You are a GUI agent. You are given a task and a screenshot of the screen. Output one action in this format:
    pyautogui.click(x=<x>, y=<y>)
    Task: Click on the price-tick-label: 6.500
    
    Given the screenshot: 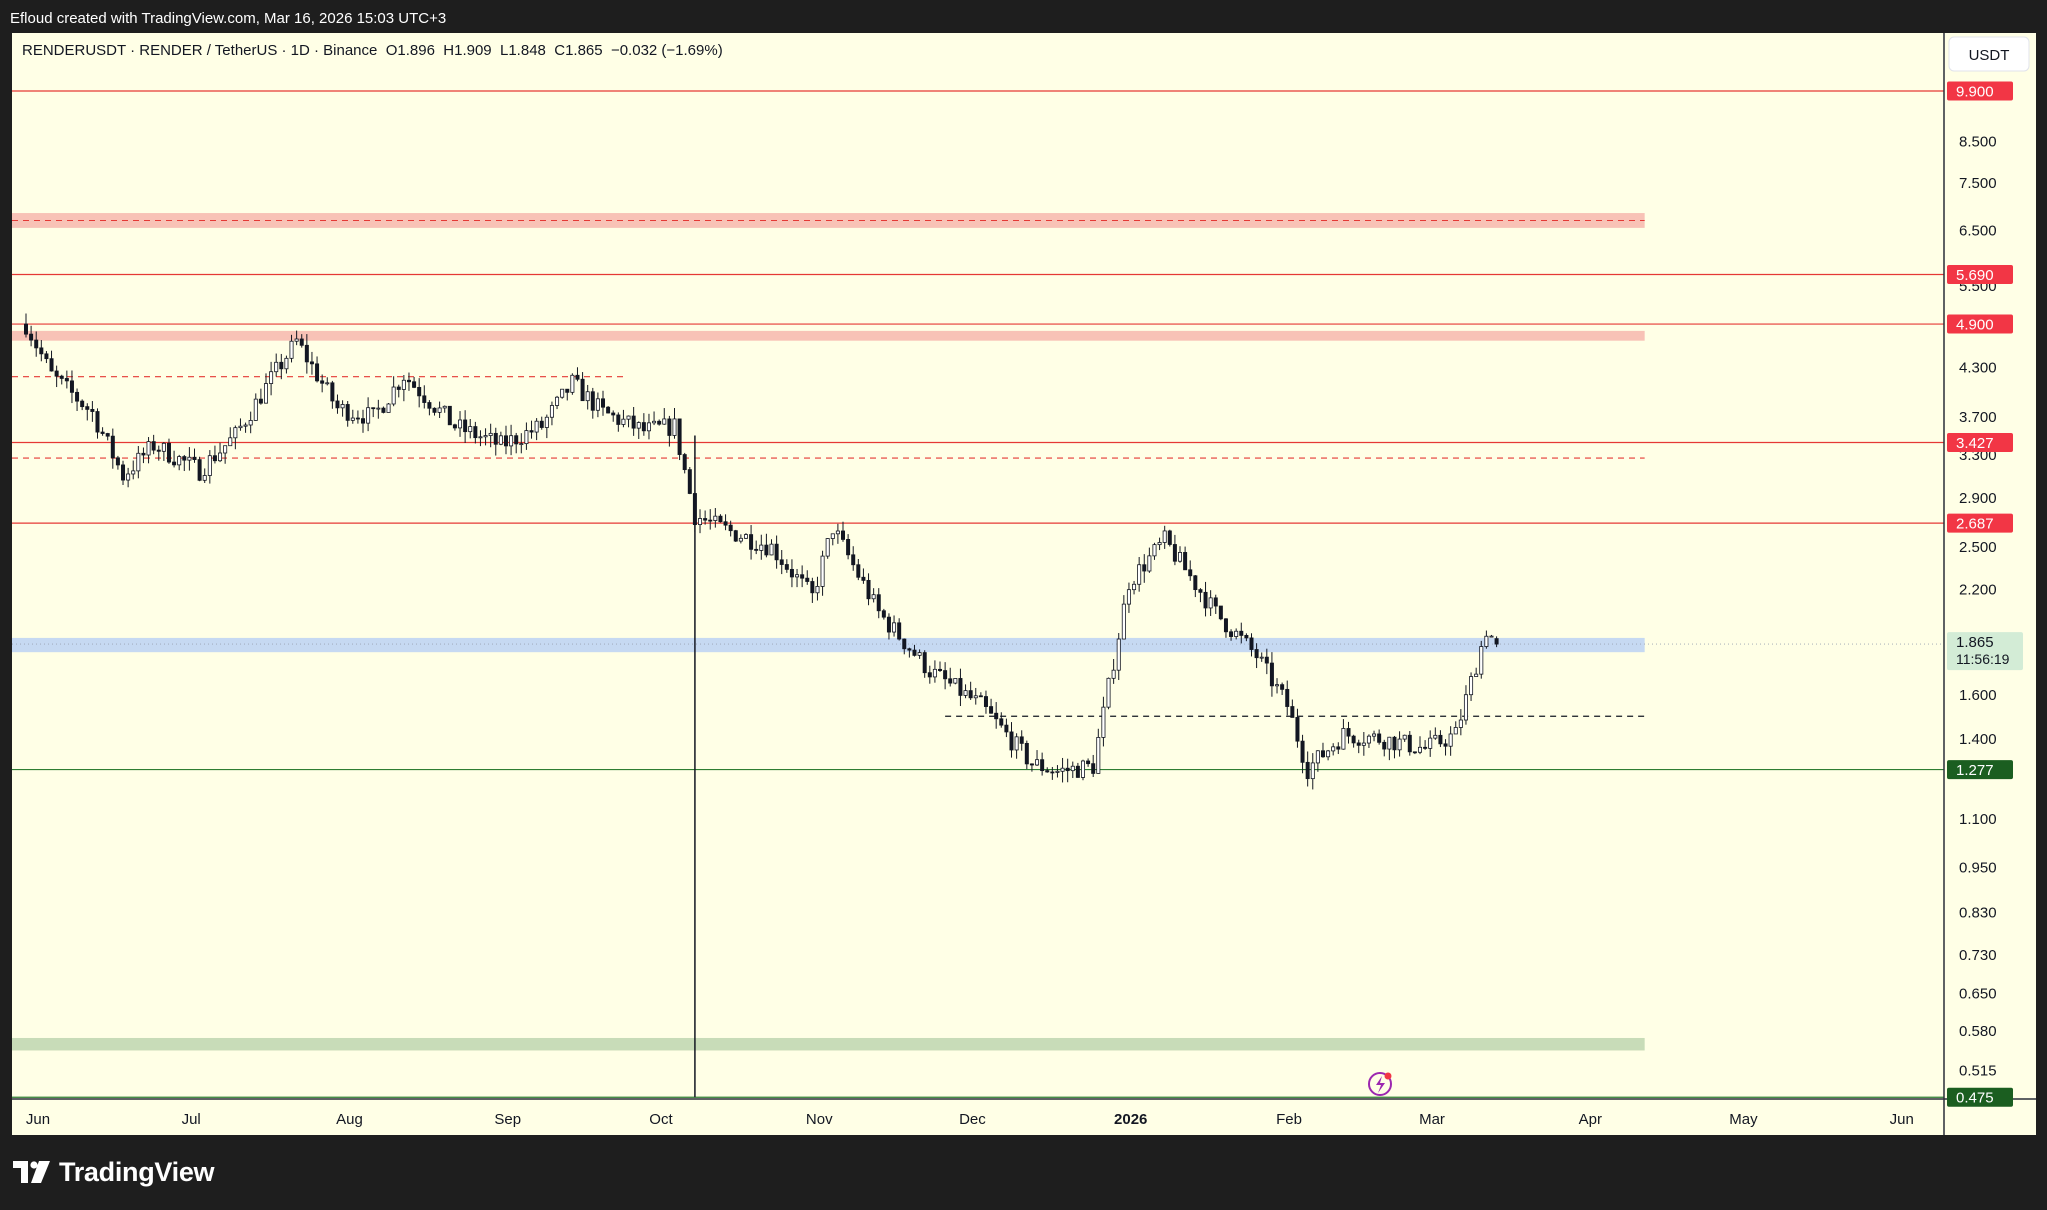 What is the action you would take?
    pyautogui.click(x=1978, y=230)
    